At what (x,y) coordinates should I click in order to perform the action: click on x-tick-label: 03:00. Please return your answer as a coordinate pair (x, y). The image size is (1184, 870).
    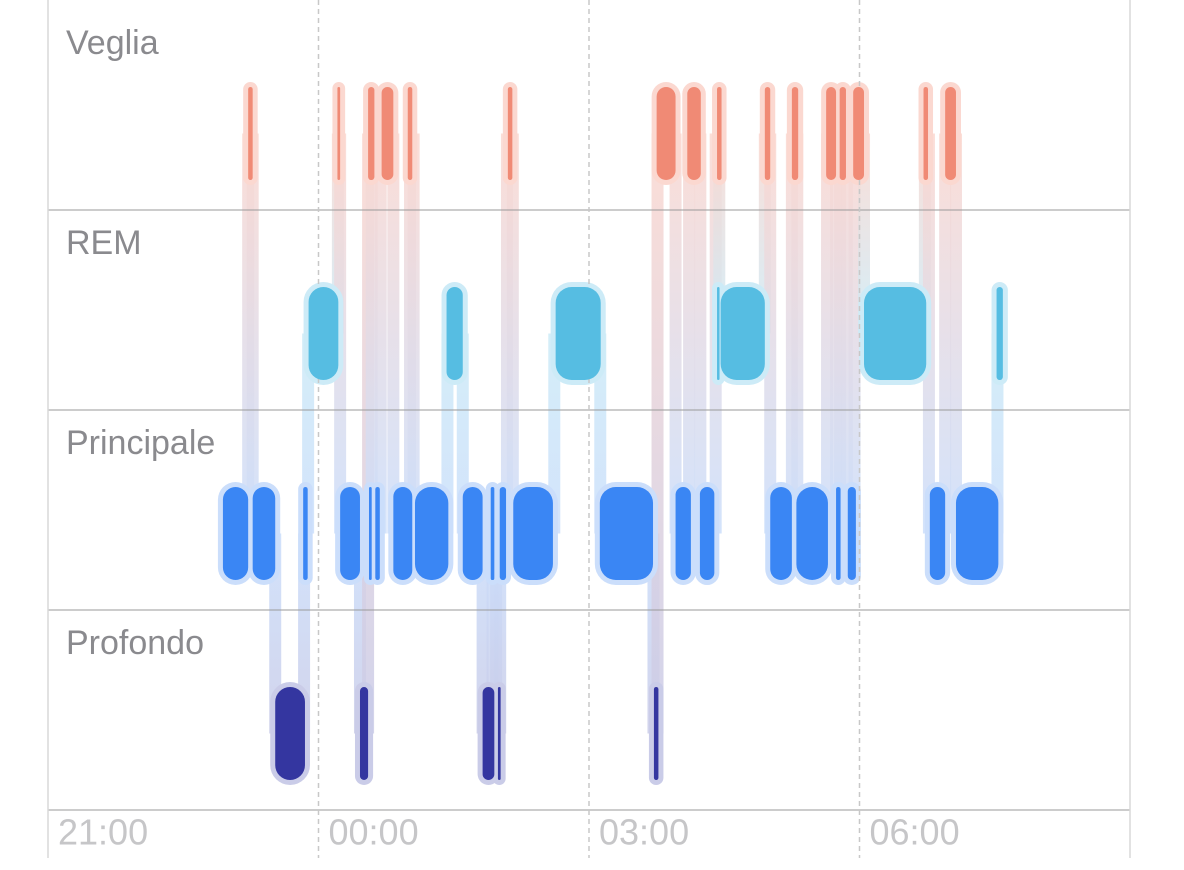
    Looking at the image, I should click on (644, 832).